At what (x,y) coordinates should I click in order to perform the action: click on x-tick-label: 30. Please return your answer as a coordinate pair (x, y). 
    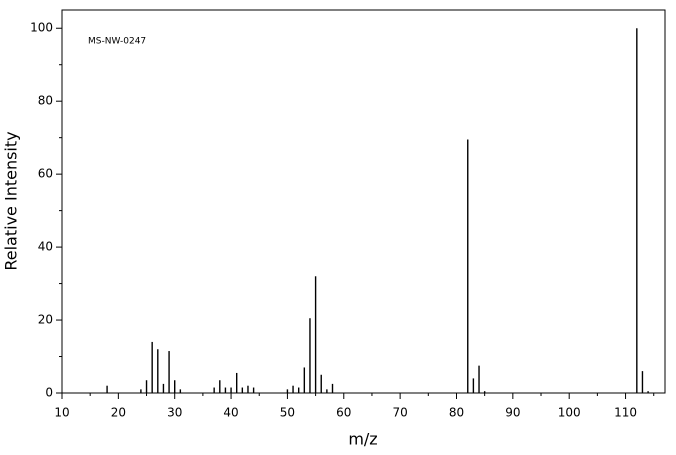
    Looking at the image, I should click on (174, 413).